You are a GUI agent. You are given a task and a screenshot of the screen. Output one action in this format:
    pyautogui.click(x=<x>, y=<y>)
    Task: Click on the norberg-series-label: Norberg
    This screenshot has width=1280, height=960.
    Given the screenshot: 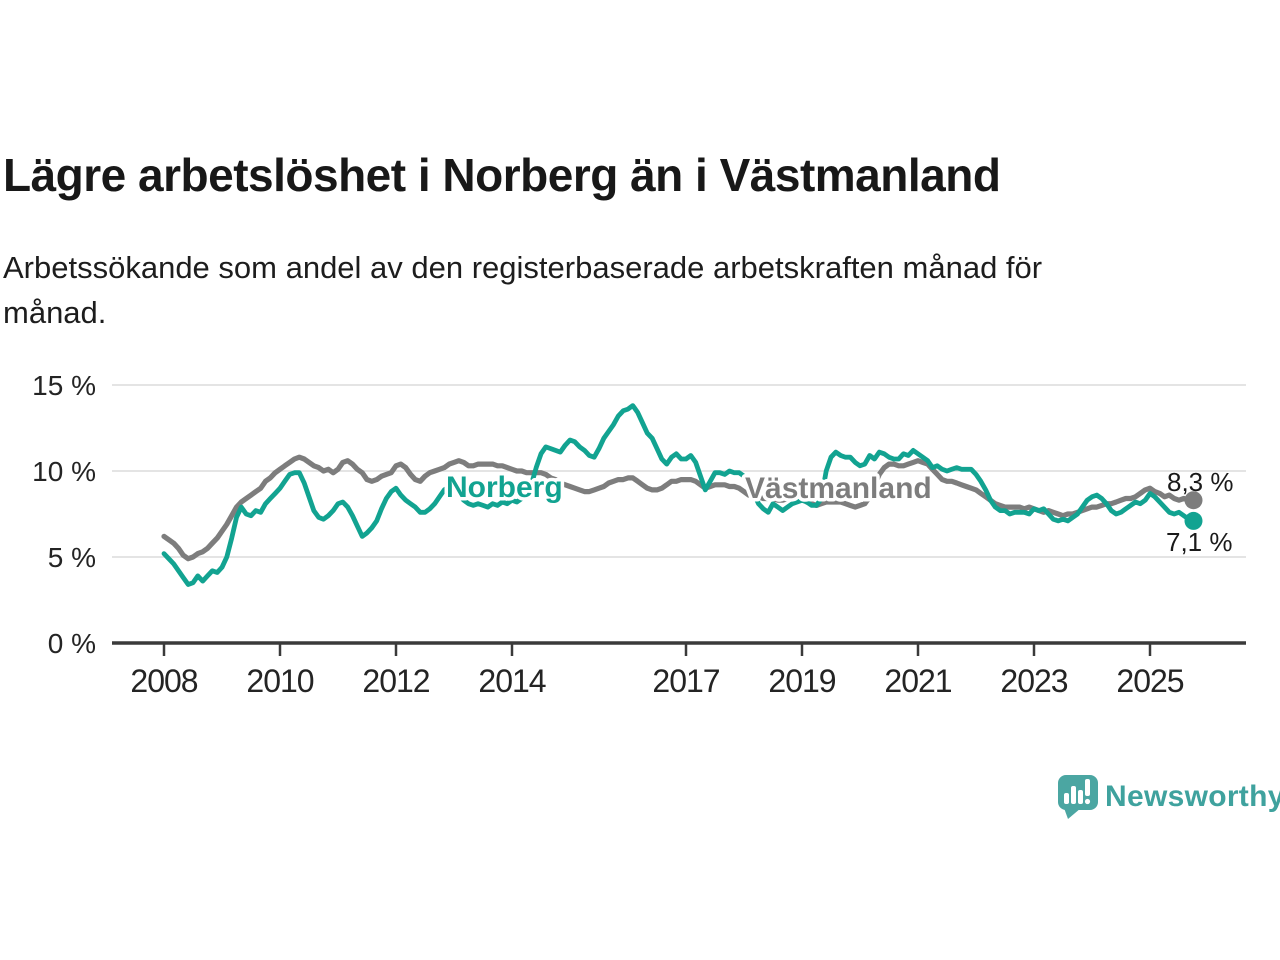 What is the action you would take?
    pyautogui.click(x=504, y=487)
    